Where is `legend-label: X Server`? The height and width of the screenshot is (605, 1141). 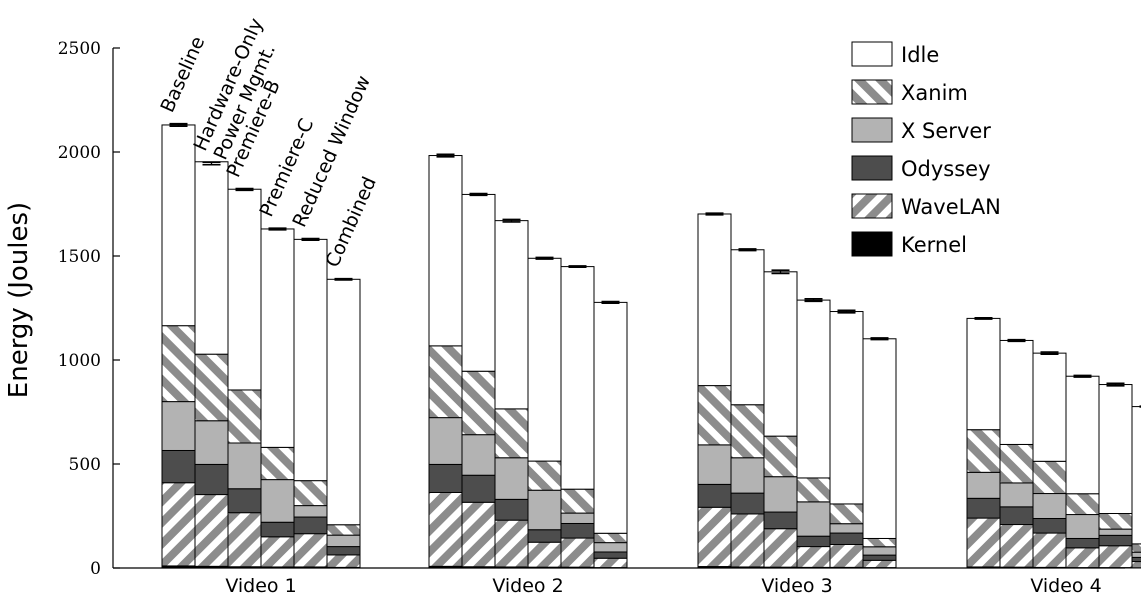
legend-label: X Server is located at coordinates (946, 131).